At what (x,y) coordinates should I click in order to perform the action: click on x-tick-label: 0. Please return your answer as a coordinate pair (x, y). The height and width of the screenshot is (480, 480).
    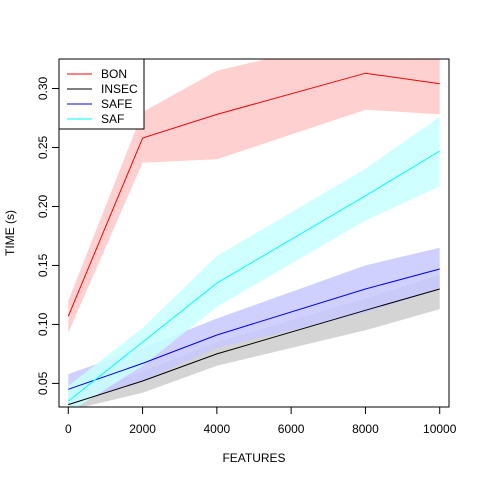
    Looking at the image, I should click on (68, 429).